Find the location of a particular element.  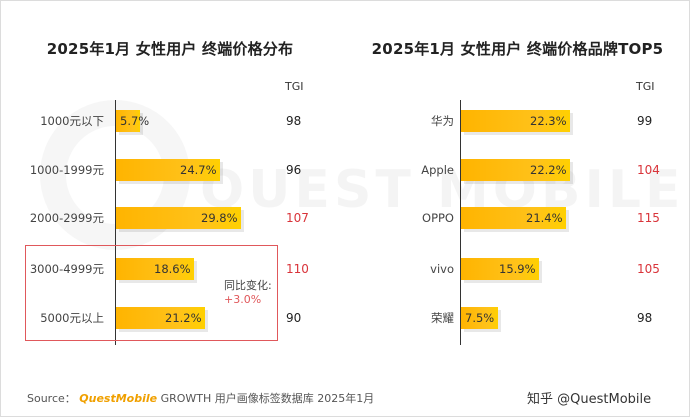

credit-watermark: 知乎 @QuestMobile is located at coordinates (589, 399).